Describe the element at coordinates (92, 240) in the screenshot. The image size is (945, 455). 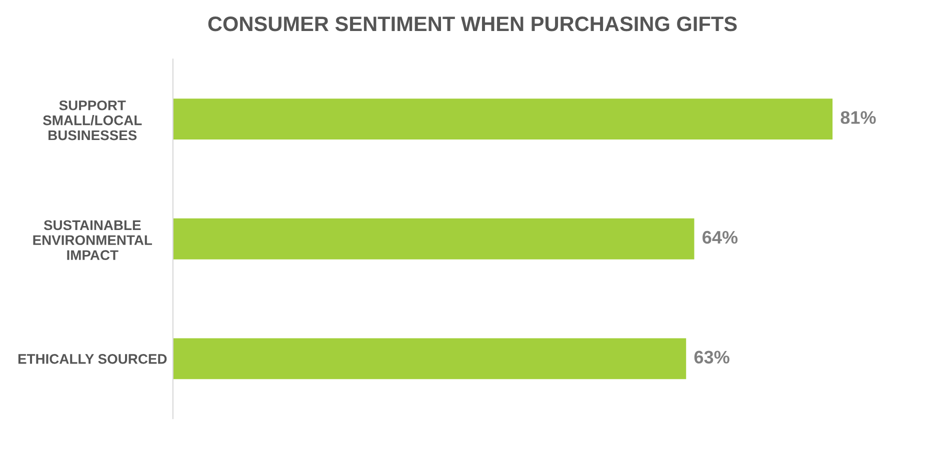
I see `y-tick-label: SUSTAINABLE ENVIRONMENTAL IMPACT` at that location.